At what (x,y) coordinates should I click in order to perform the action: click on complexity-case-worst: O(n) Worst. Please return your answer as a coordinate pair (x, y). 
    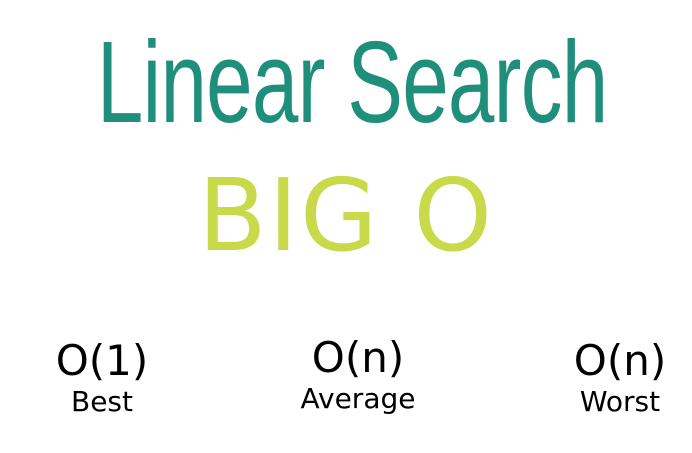
    Looking at the image, I should click on (620, 378).